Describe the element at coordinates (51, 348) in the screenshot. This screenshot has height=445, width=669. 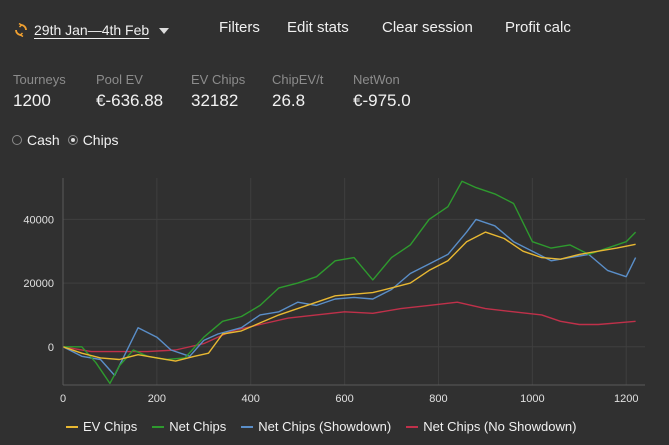
I see `y-tick-label: 0` at that location.